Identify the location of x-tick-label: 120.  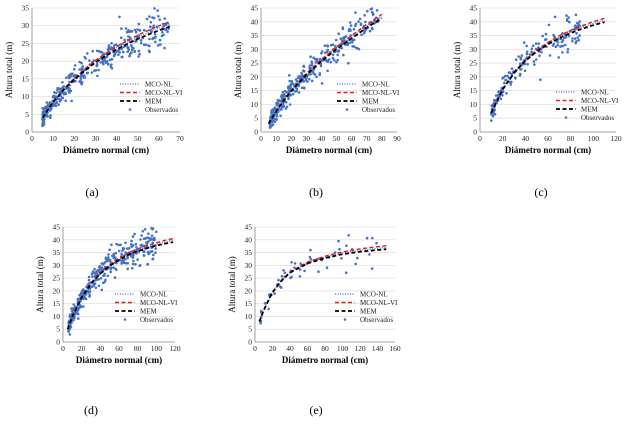
(616, 138).